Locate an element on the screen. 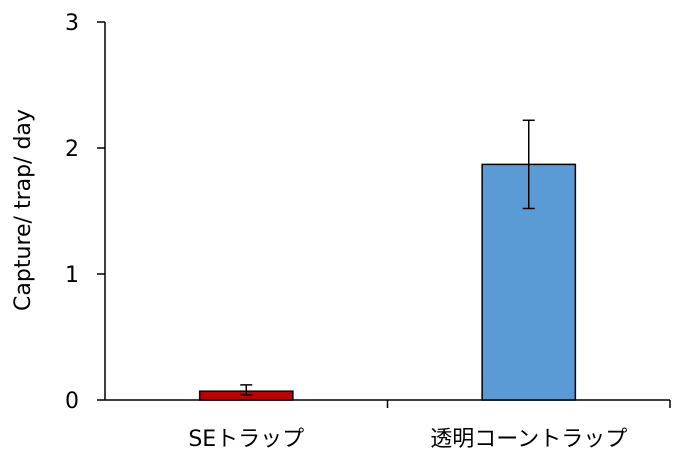 Image resolution: width=697 pixels, height=457 pixels. x-category-label: SEトラップ is located at coordinates (246, 439).